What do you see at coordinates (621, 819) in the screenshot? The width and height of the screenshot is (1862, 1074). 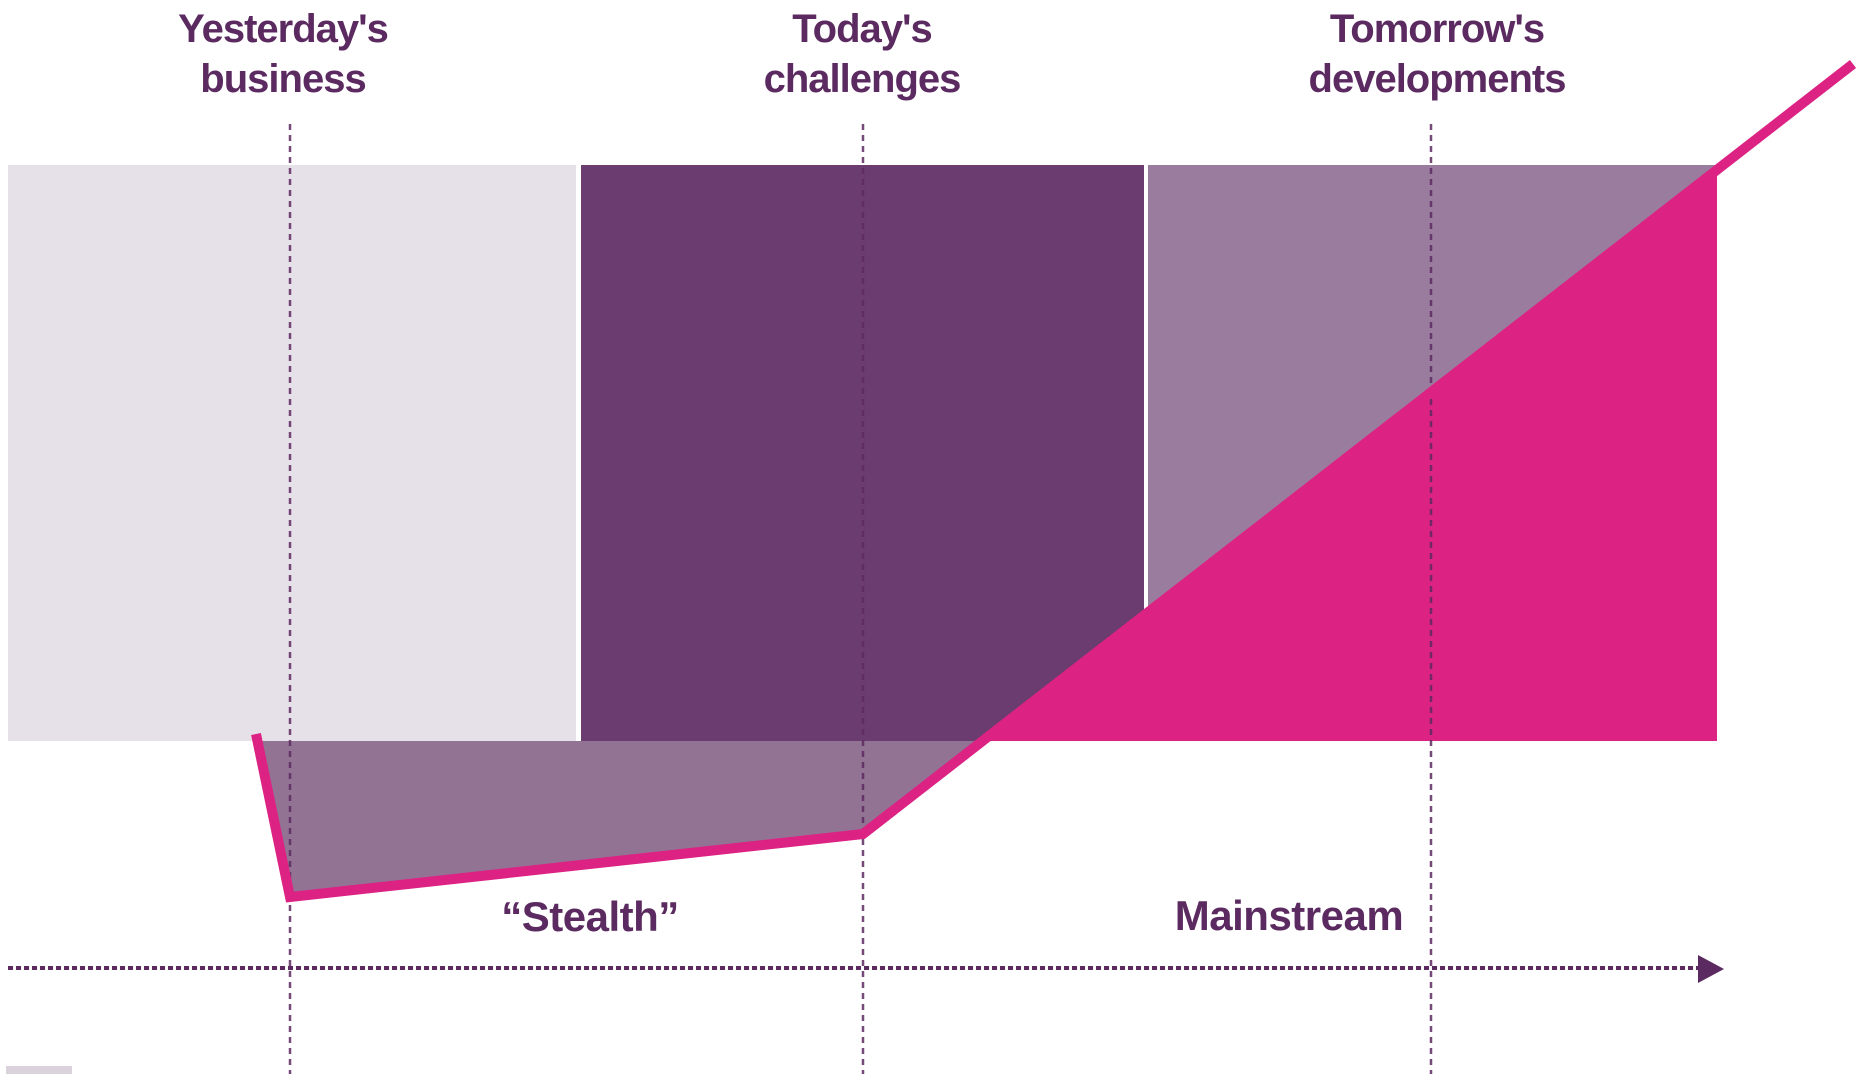 I see `stealth-under-region` at bounding box center [621, 819].